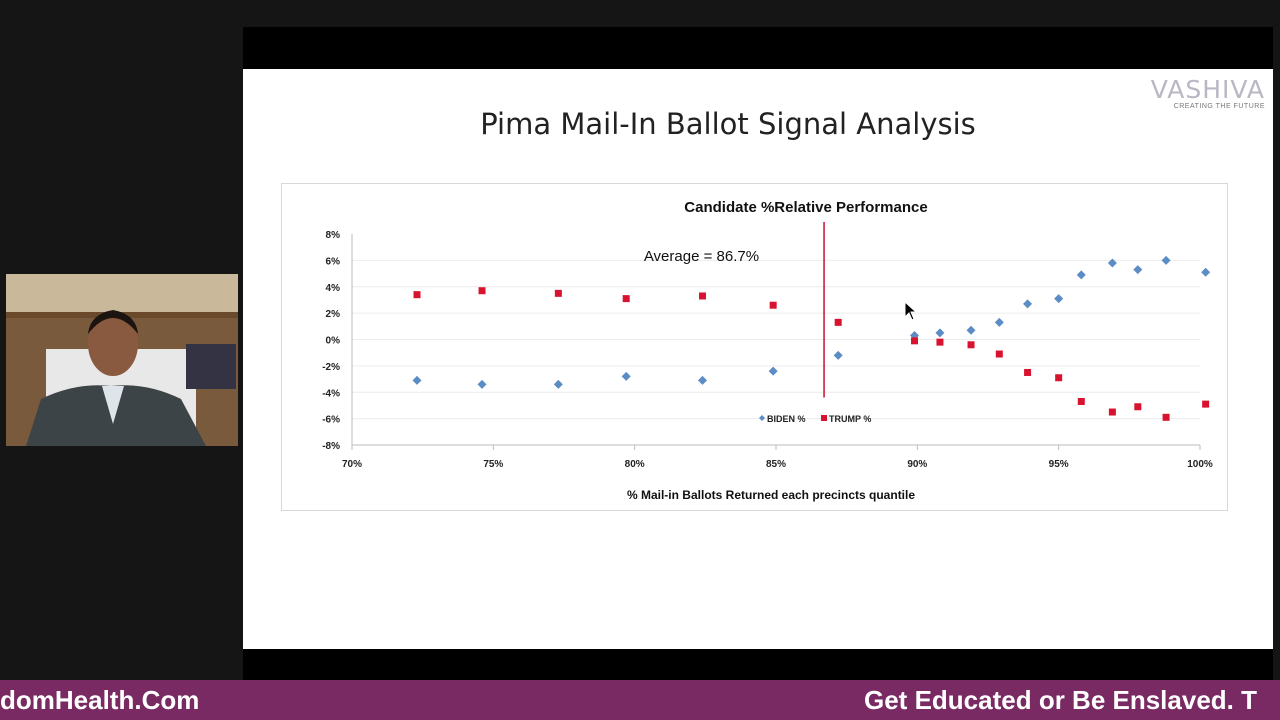 The image size is (1280, 720). What do you see at coordinates (333, 235) in the screenshot?
I see `y-tick-label: 8%` at bounding box center [333, 235].